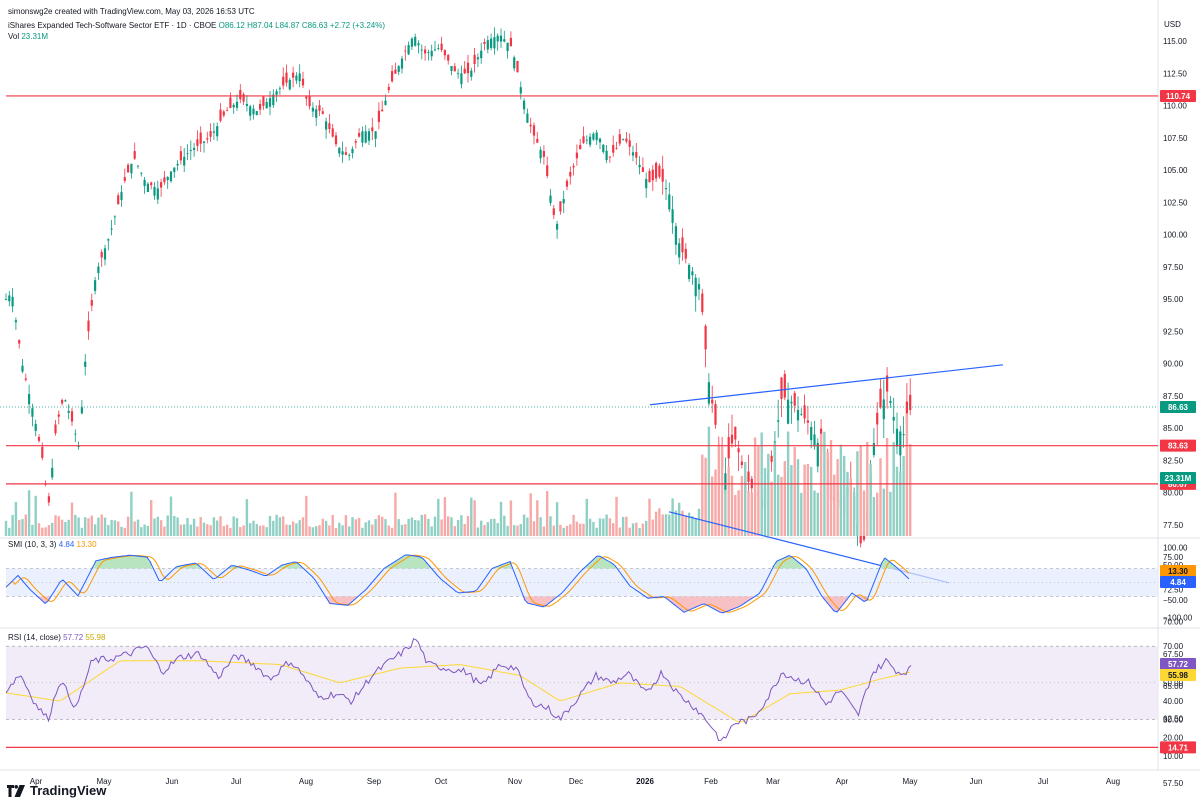 This screenshot has width=1200, height=810. What do you see at coordinates (314, 25) in the screenshot?
I see `ohlc-close: C86.63` at bounding box center [314, 25].